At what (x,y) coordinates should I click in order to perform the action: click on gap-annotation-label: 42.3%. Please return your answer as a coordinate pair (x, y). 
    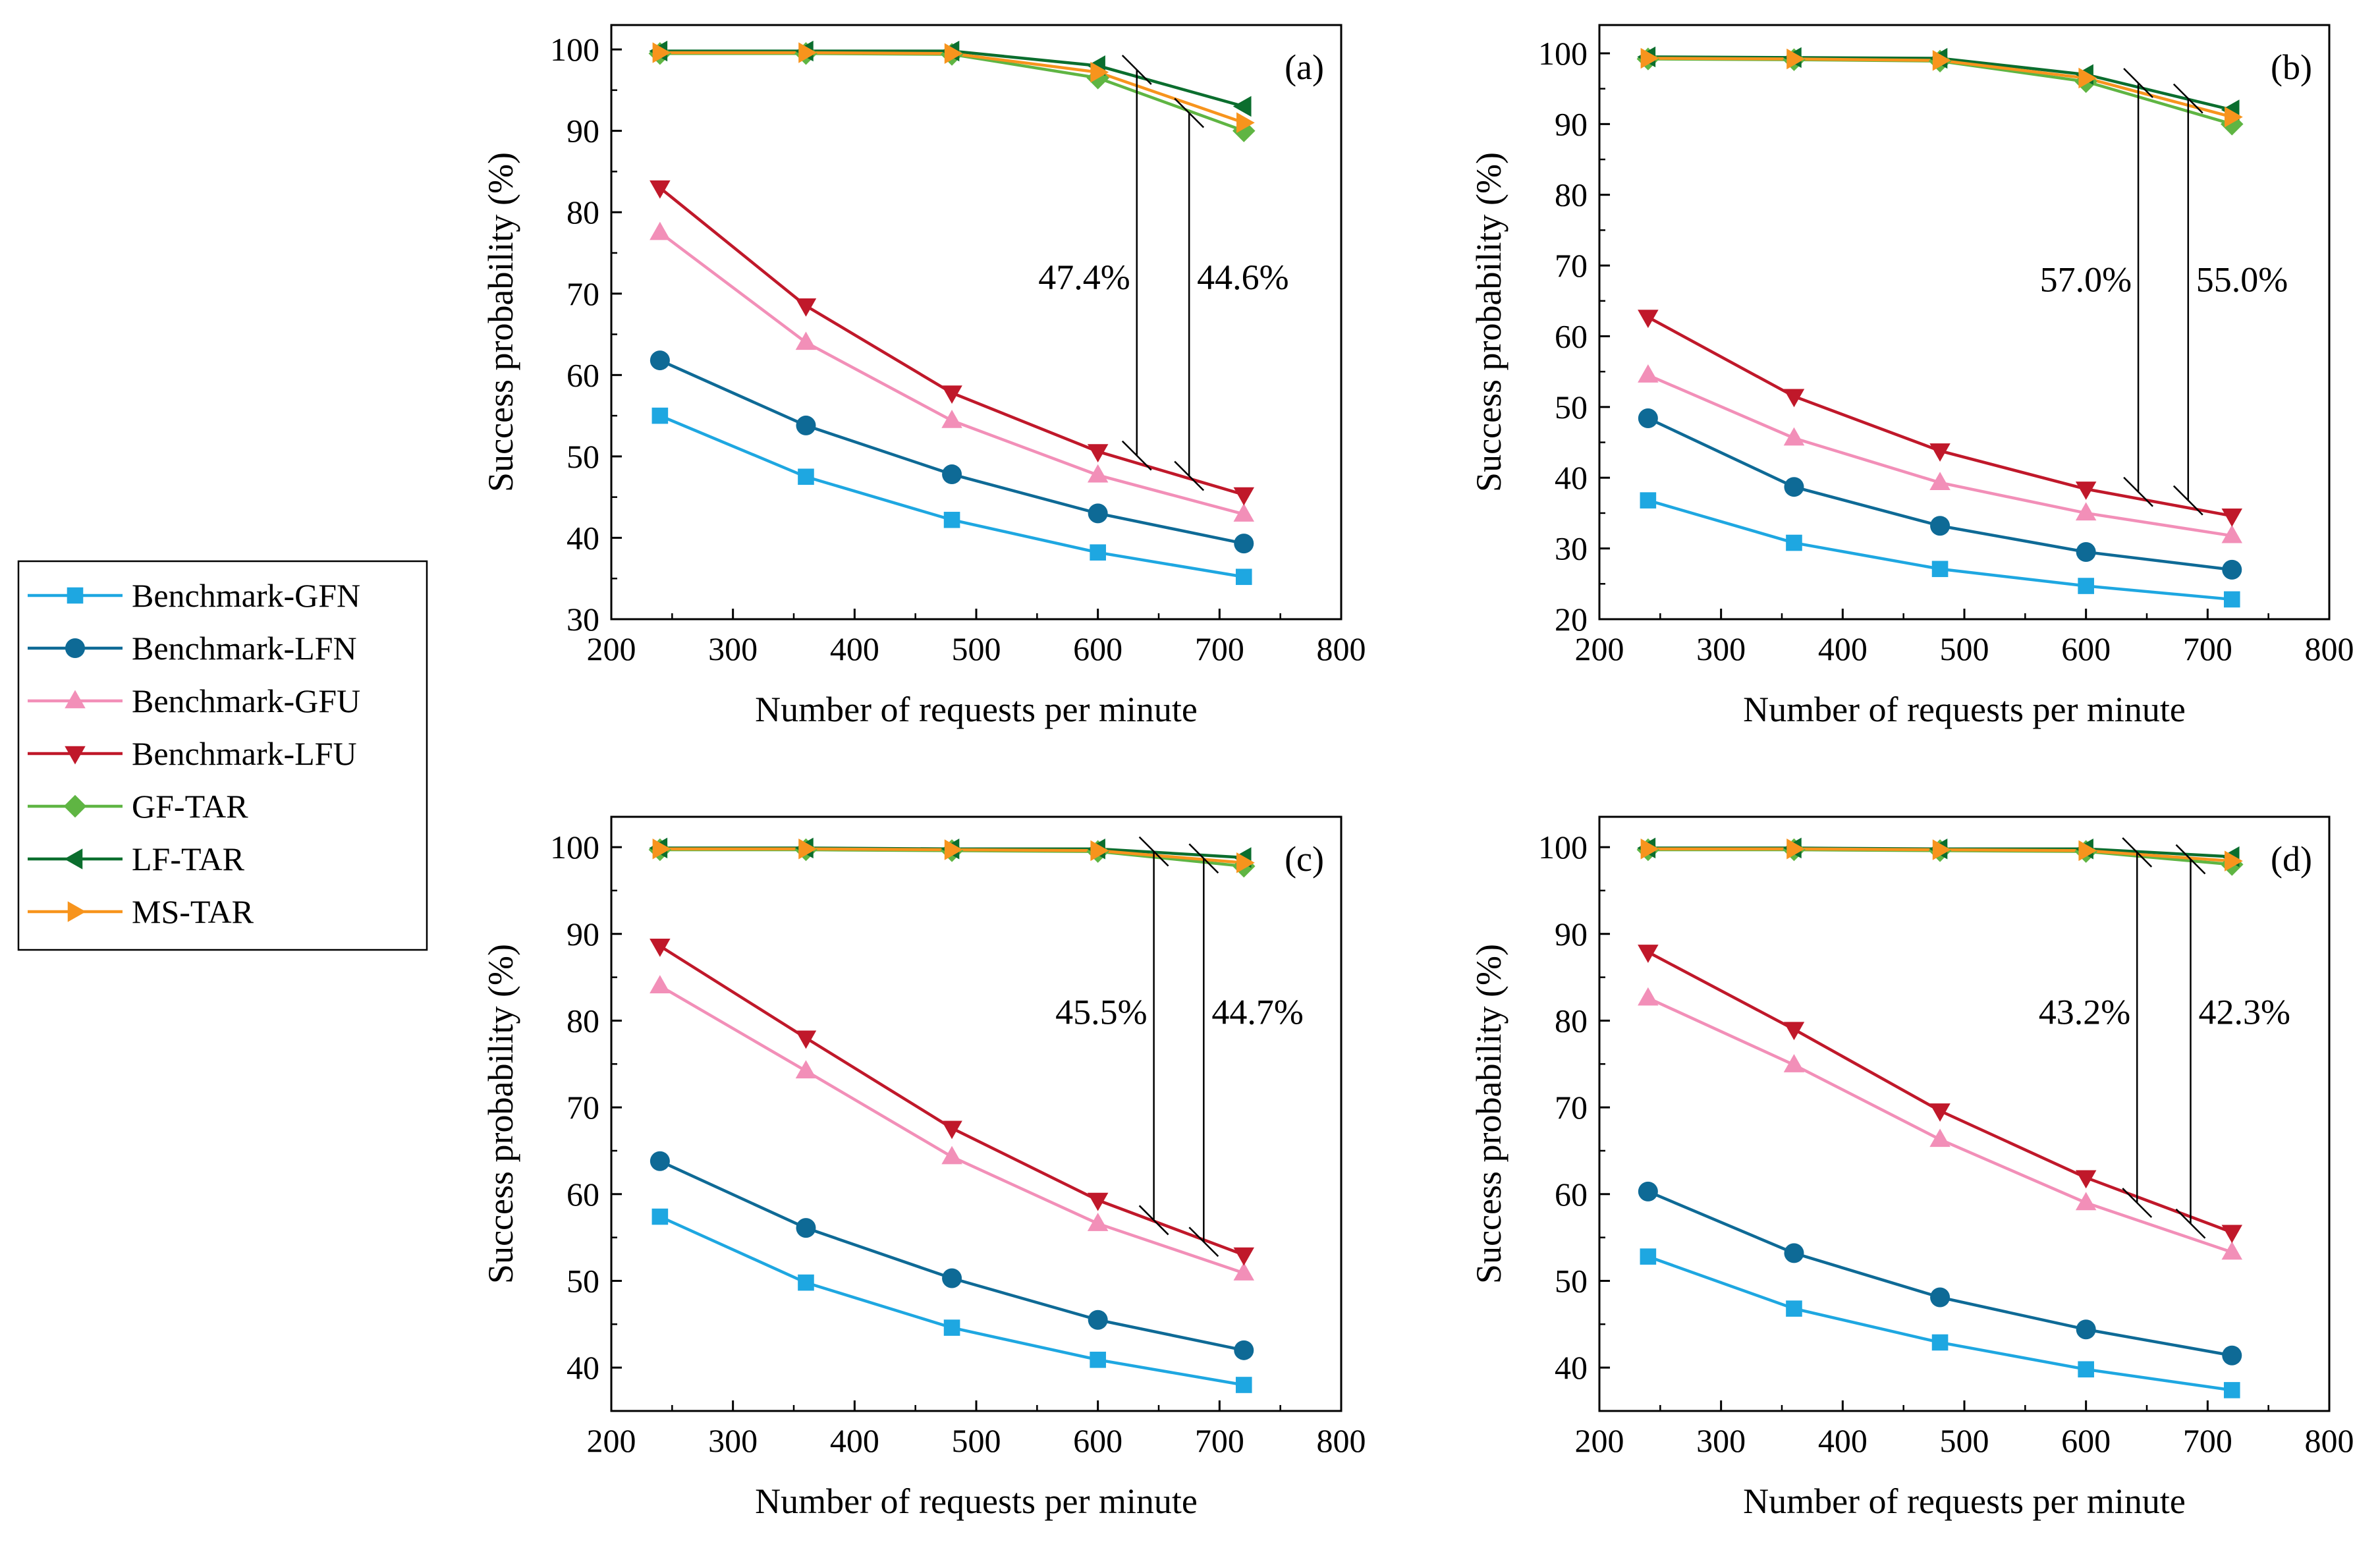
    Looking at the image, I should click on (2244, 1012).